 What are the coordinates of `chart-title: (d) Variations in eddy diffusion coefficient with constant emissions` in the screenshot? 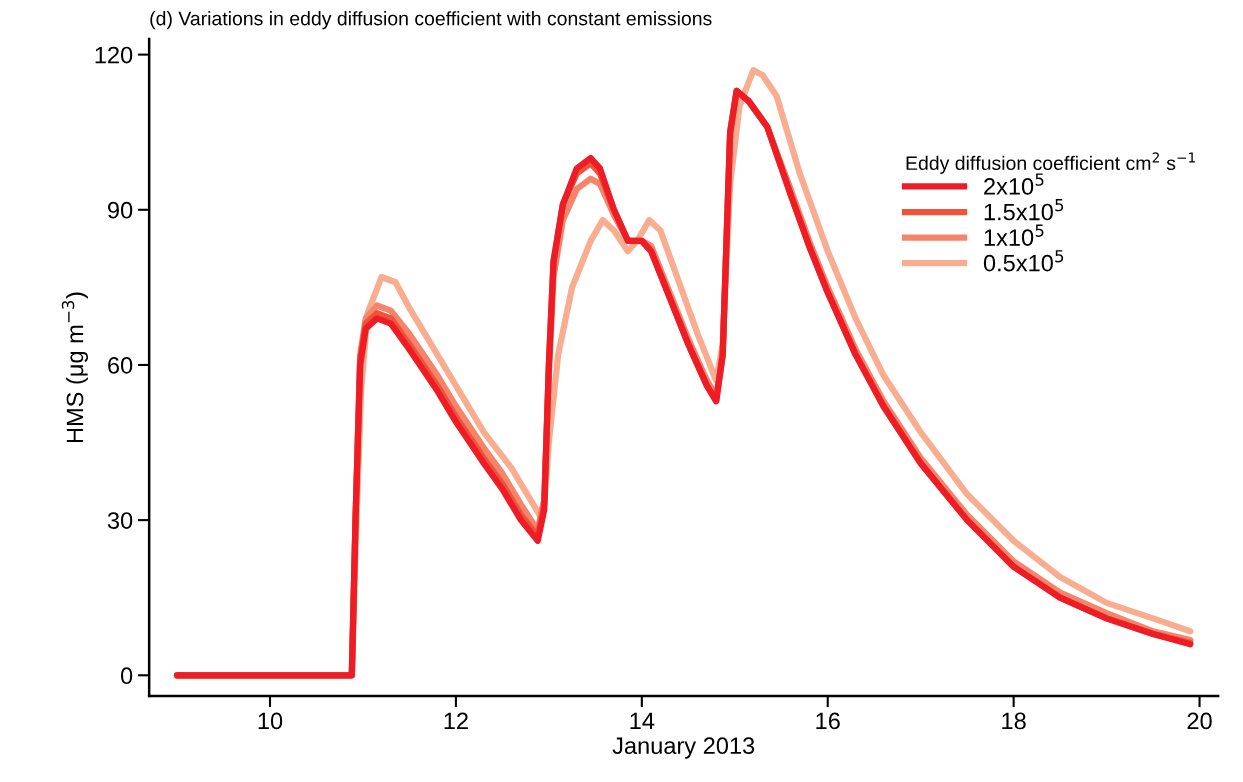 It's located at (431, 20).